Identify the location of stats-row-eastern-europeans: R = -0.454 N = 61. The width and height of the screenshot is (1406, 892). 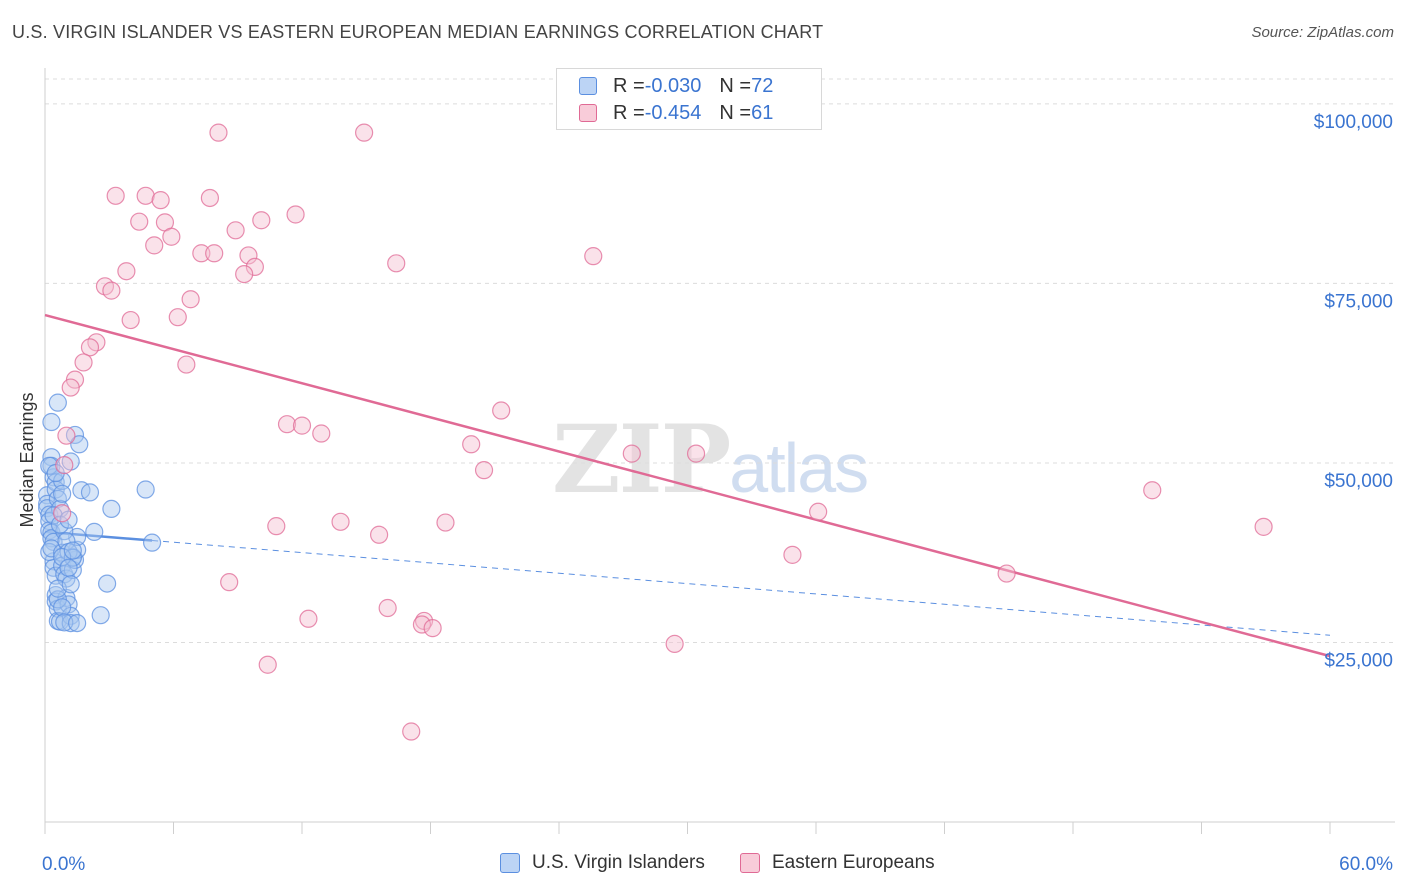
(676, 113).